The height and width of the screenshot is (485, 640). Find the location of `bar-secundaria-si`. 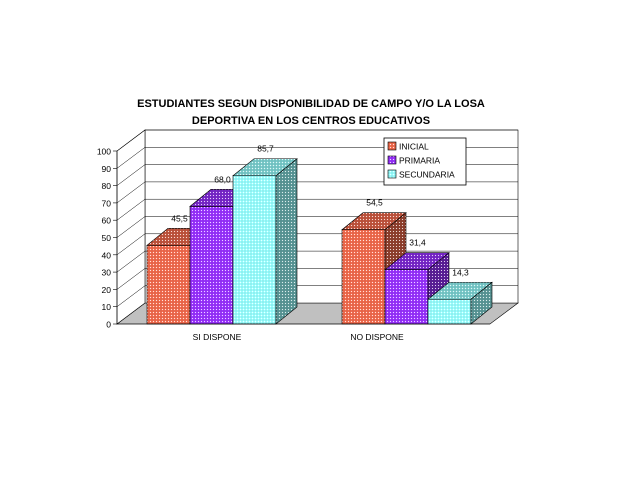

bar-secundaria-si is located at coordinates (265, 241).